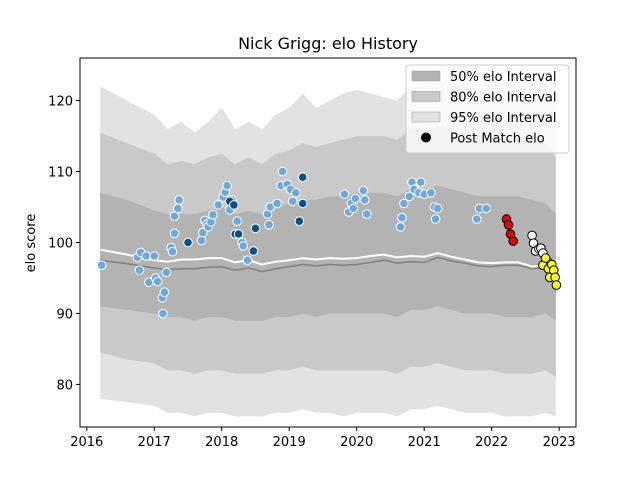 The height and width of the screenshot is (480, 640). I want to click on y-tick-label: 120, so click(60, 102).